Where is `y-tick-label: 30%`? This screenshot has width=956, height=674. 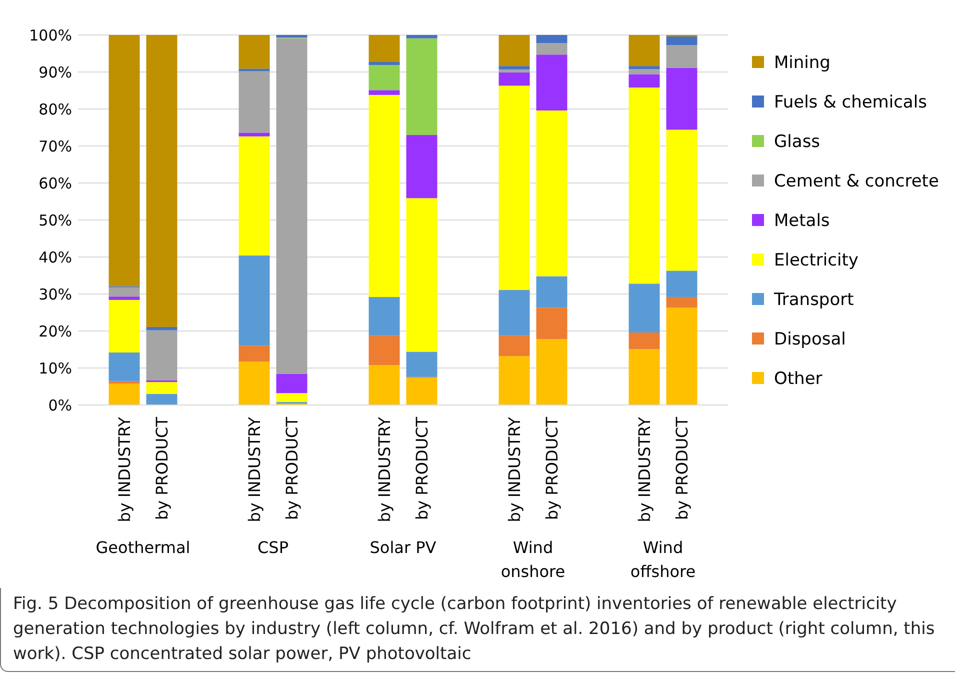 y-tick-label: 30% is located at coordinates (55, 294).